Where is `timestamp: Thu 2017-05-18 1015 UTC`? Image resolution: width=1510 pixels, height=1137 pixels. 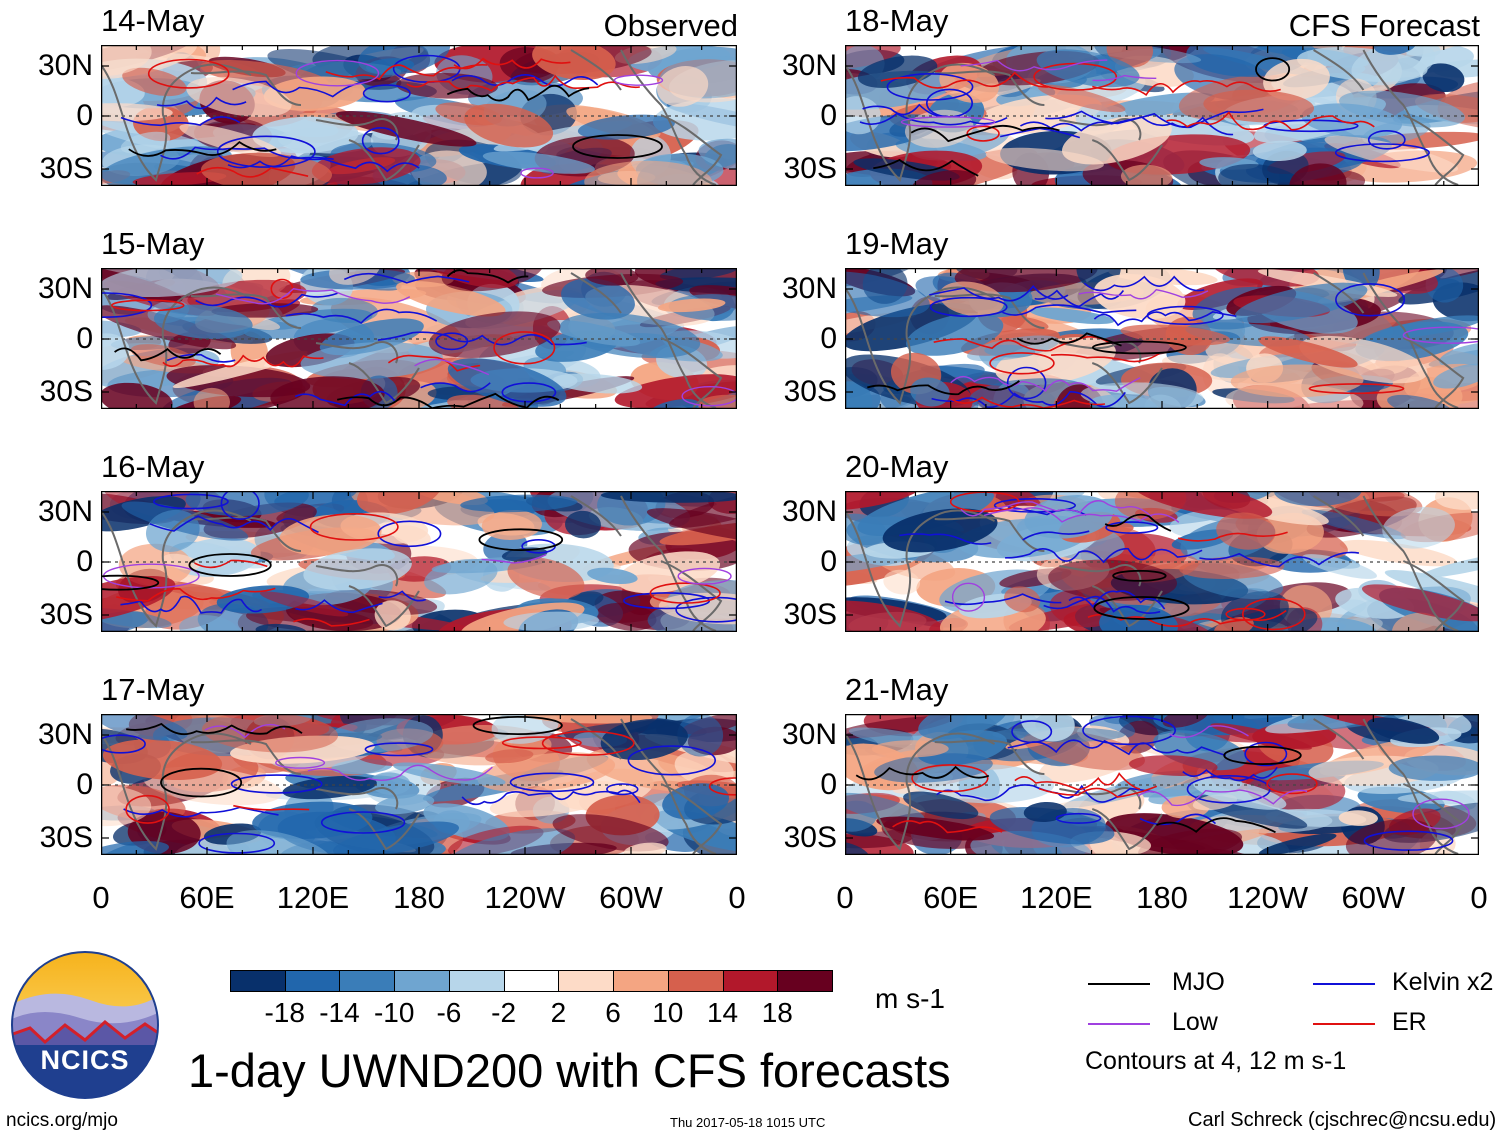 timestamp: Thu 2017-05-18 1015 UTC is located at coordinates (748, 1122).